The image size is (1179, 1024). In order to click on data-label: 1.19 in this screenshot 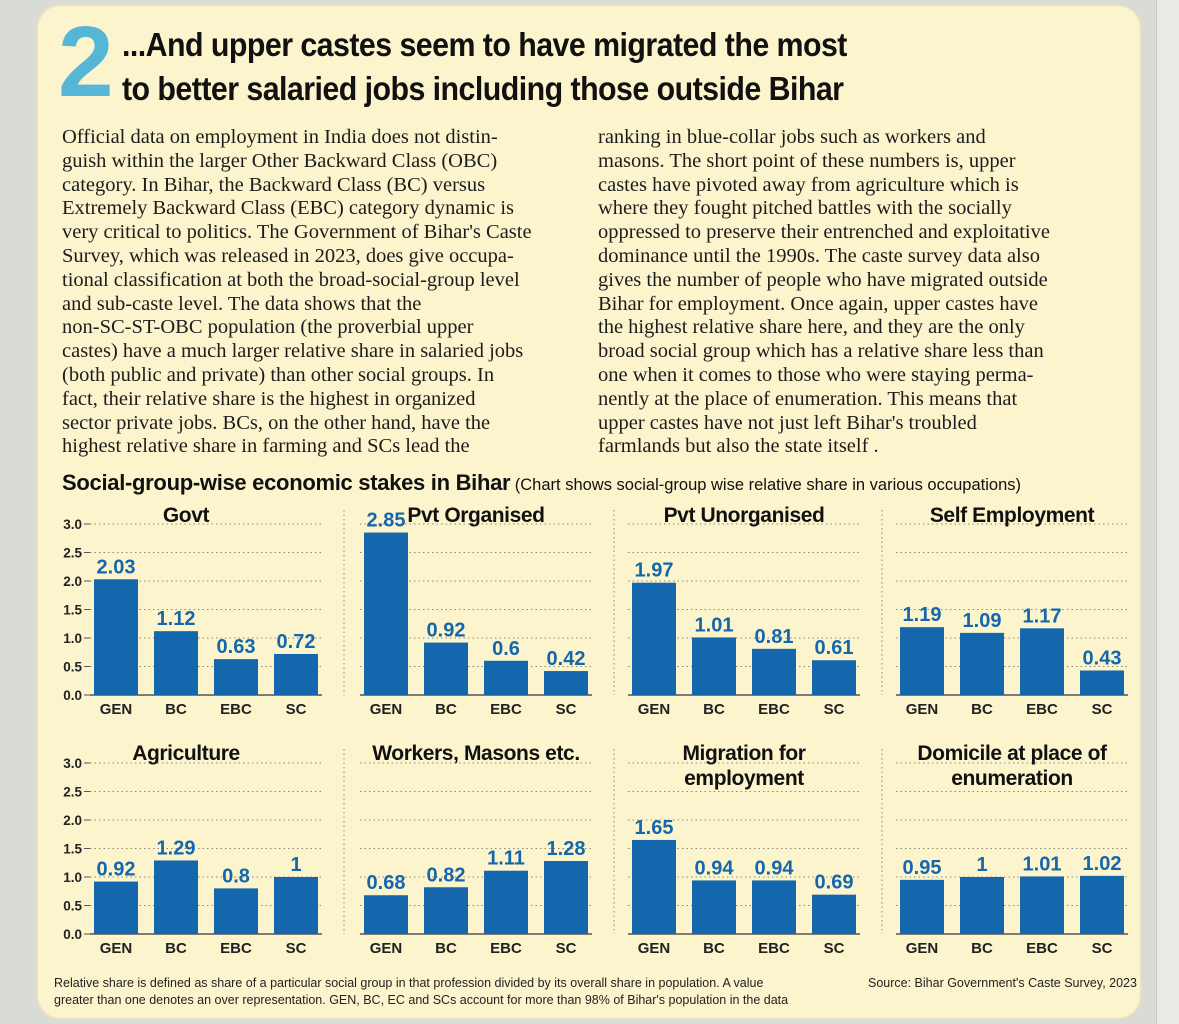, I will do `click(922, 615)`.